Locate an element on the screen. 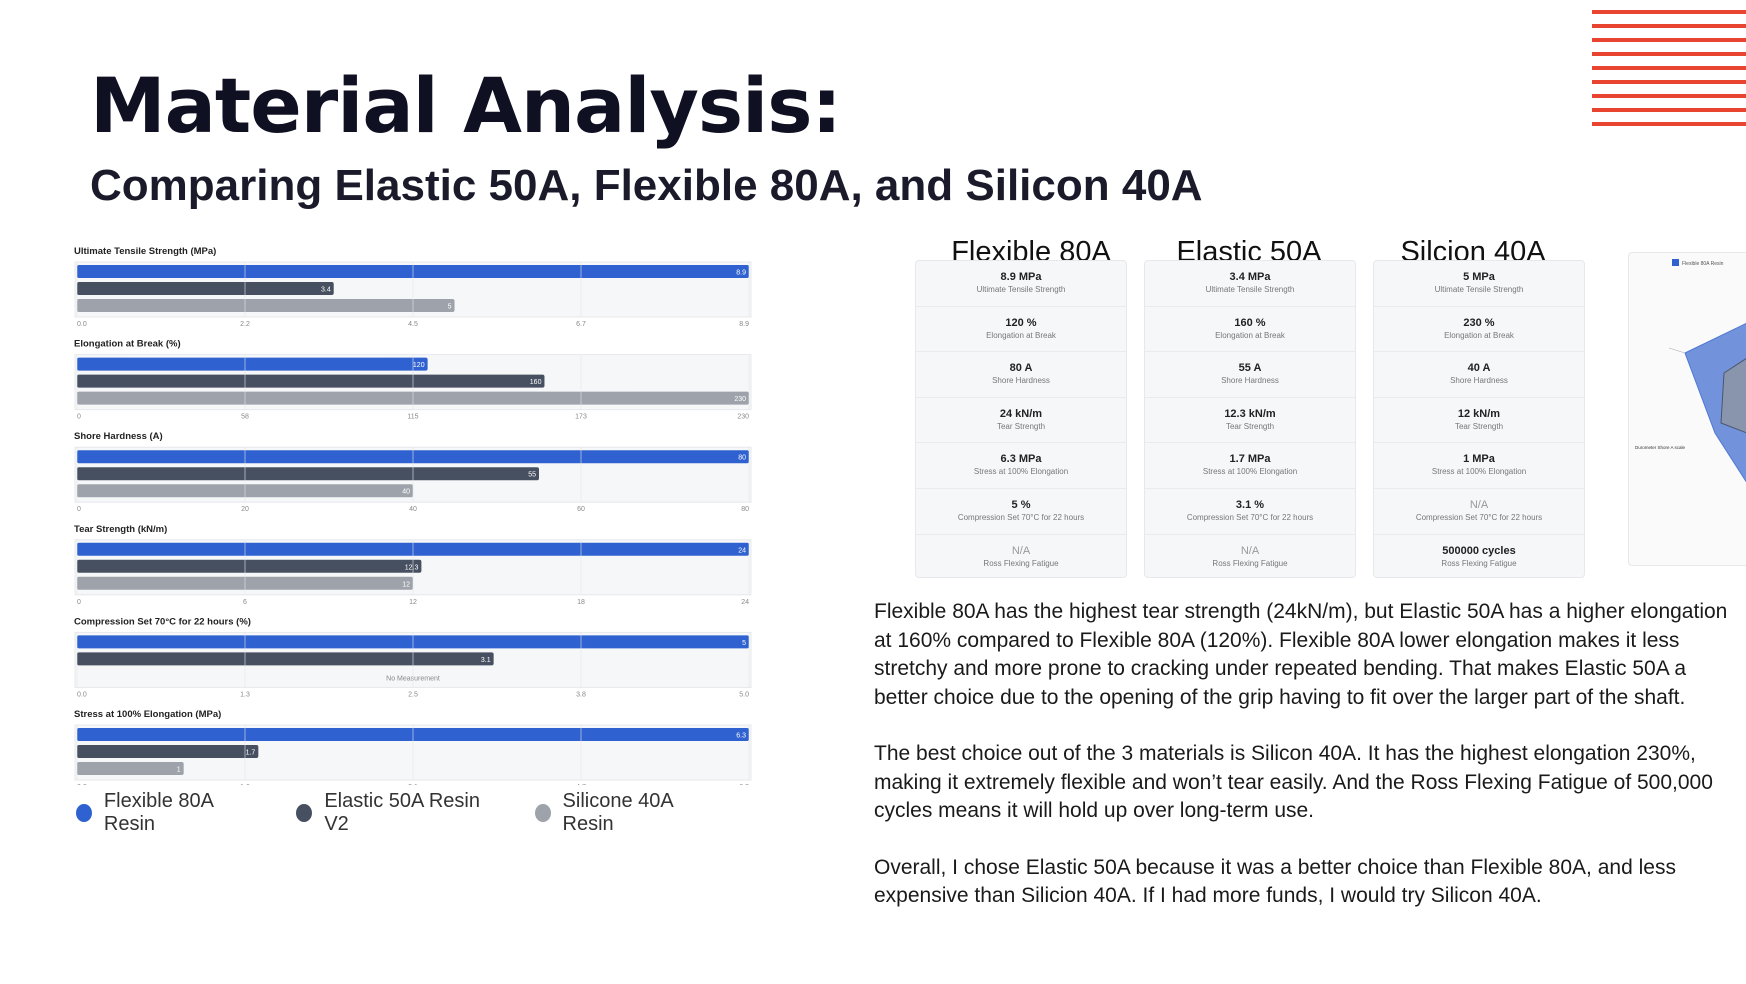 This screenshot has height=984, width=1746. spec-value: 8.9 MPa is located at coordinates (1021, 277).